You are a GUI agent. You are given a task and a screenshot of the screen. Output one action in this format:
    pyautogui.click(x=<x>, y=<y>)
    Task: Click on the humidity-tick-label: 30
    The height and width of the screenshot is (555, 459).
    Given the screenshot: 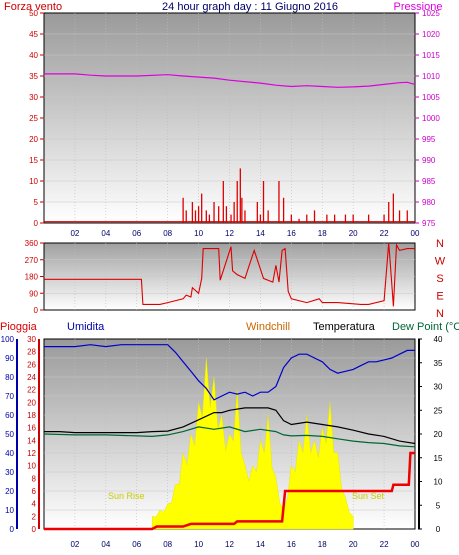 What is the action you would take?
    pyautogui.click(x=9, y=472)
    